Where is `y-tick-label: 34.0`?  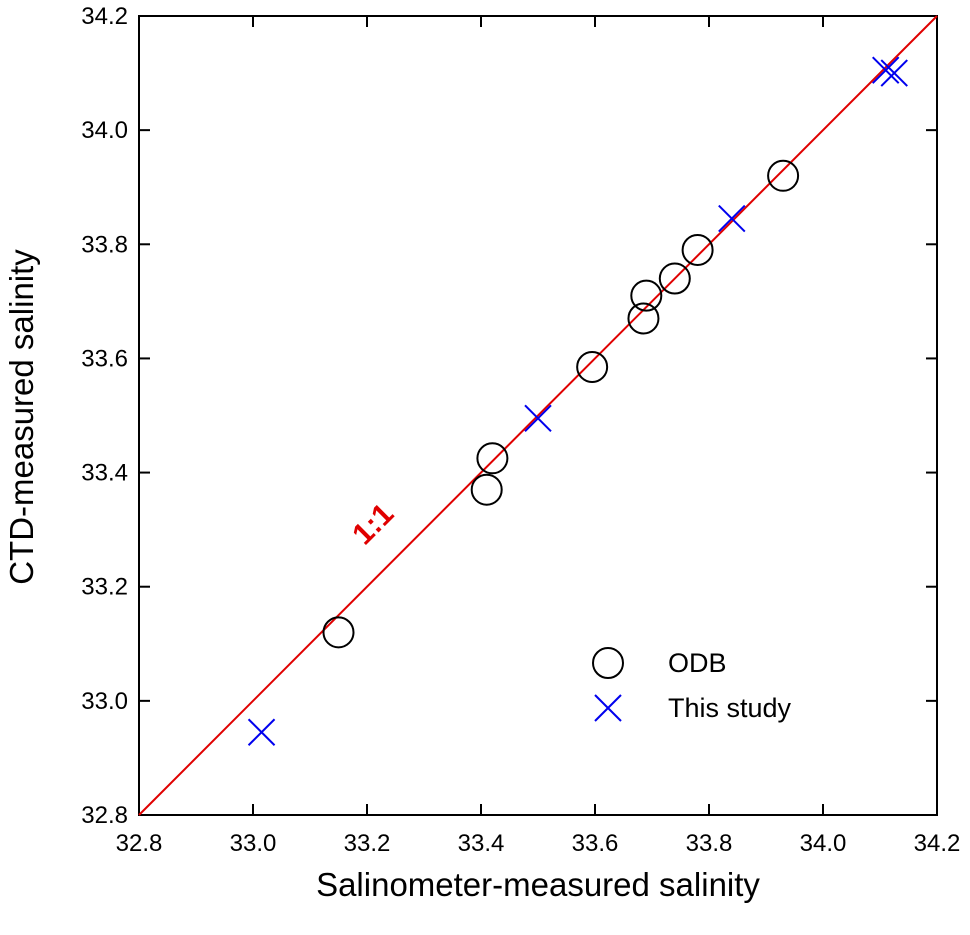 y-tick-label: 34.0 is located at coordinates (104, 130).